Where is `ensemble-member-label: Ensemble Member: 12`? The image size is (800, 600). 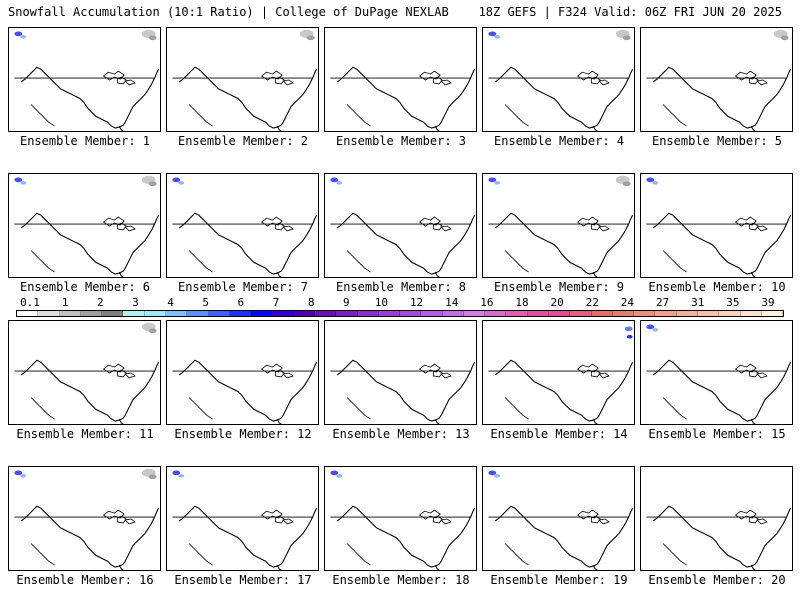
ensemble-member-label: Ensemble Member: 12 is located at coordinates (243, 434).